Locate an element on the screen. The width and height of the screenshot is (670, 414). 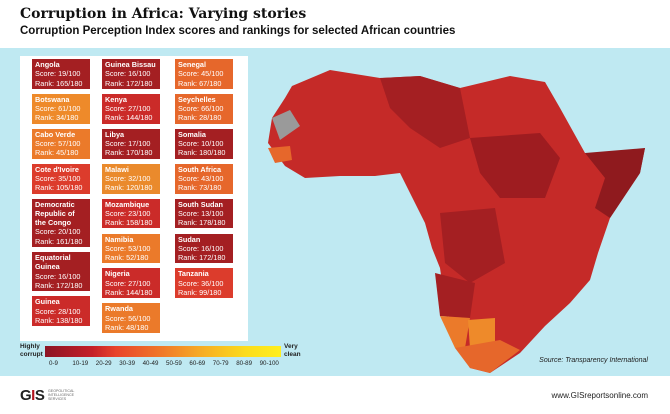
south-africa-region is located at coordinates (487, 356).